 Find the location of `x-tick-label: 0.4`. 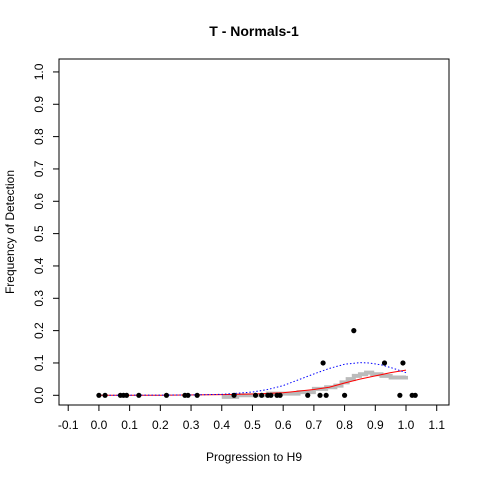

x-tick-label: 0.4 is located at coordinates (221, 425).